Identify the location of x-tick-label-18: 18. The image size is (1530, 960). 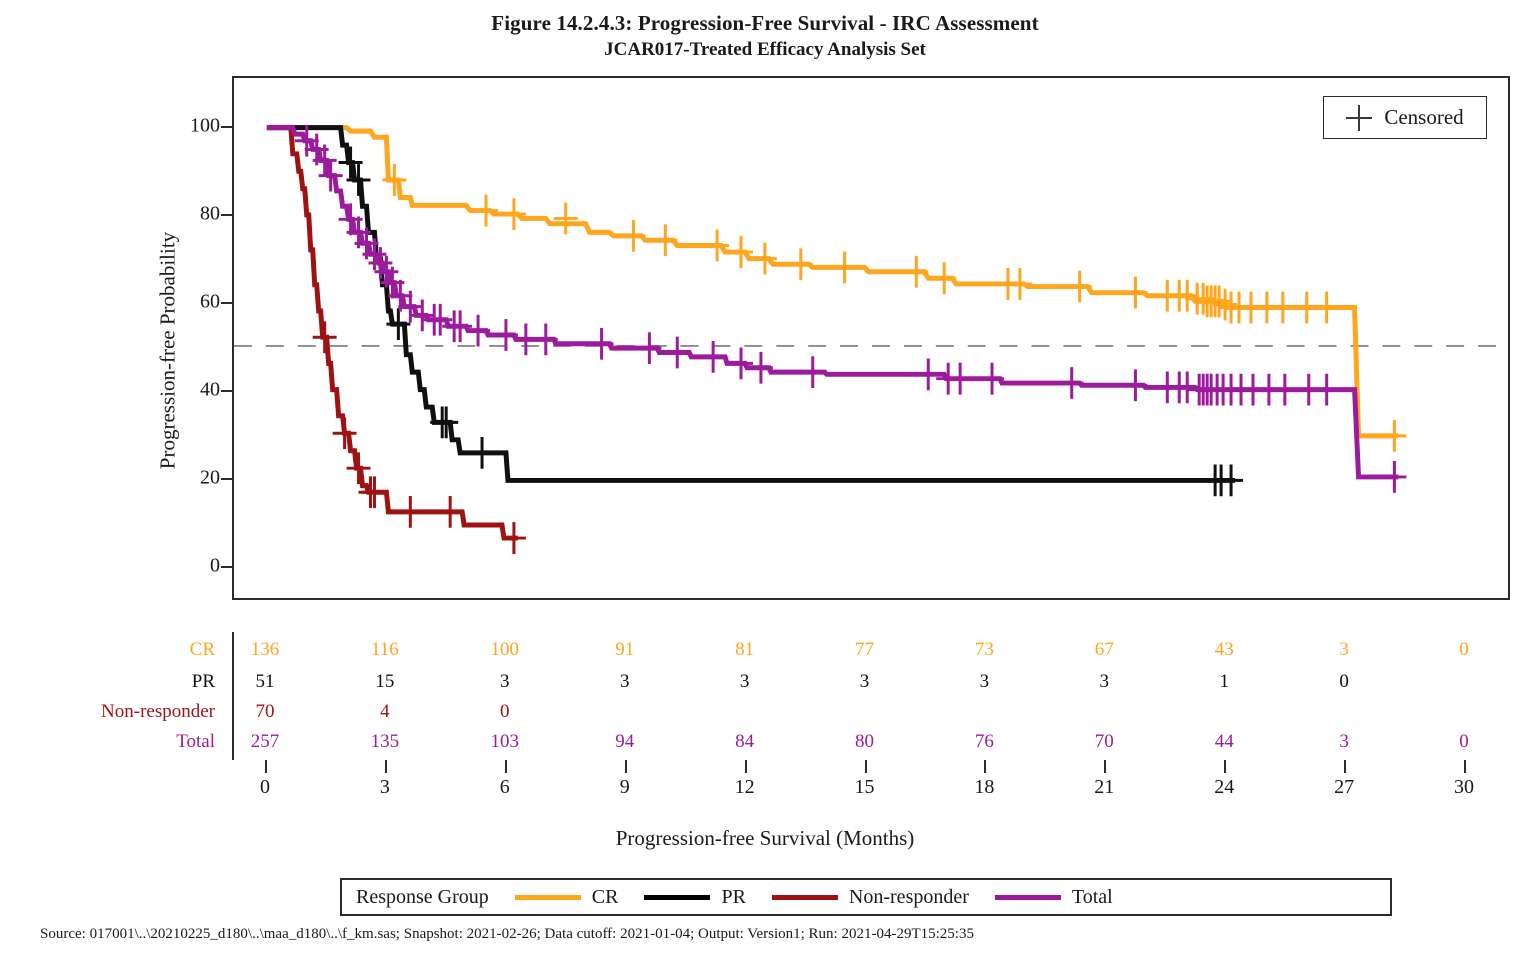
(984, 787).